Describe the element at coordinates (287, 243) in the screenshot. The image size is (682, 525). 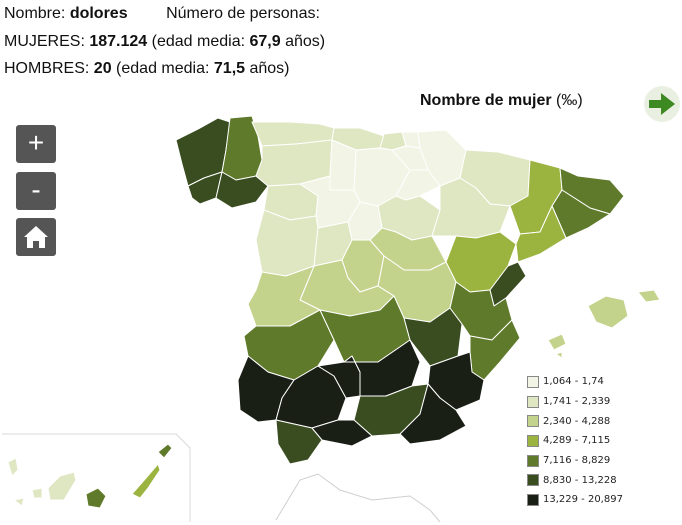
I see `province-salamanca` at that location.